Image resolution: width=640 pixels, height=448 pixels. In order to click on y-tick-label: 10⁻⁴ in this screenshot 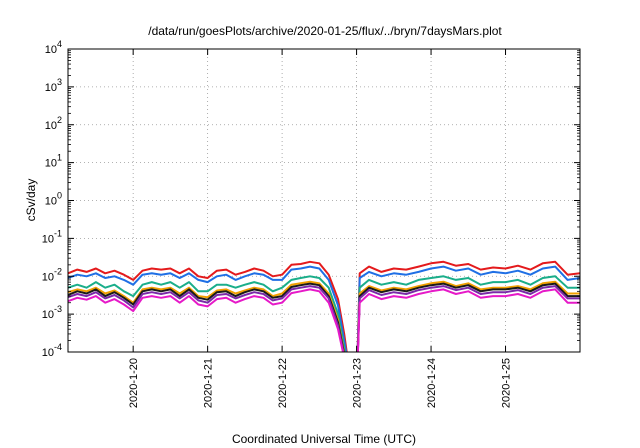, I will do `click(52, 350)`.